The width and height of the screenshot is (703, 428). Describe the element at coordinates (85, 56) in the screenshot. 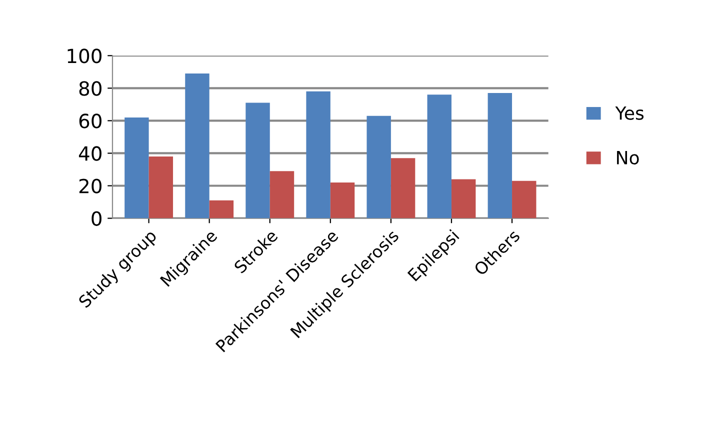

I see `y-tick-label: 100` at that location.